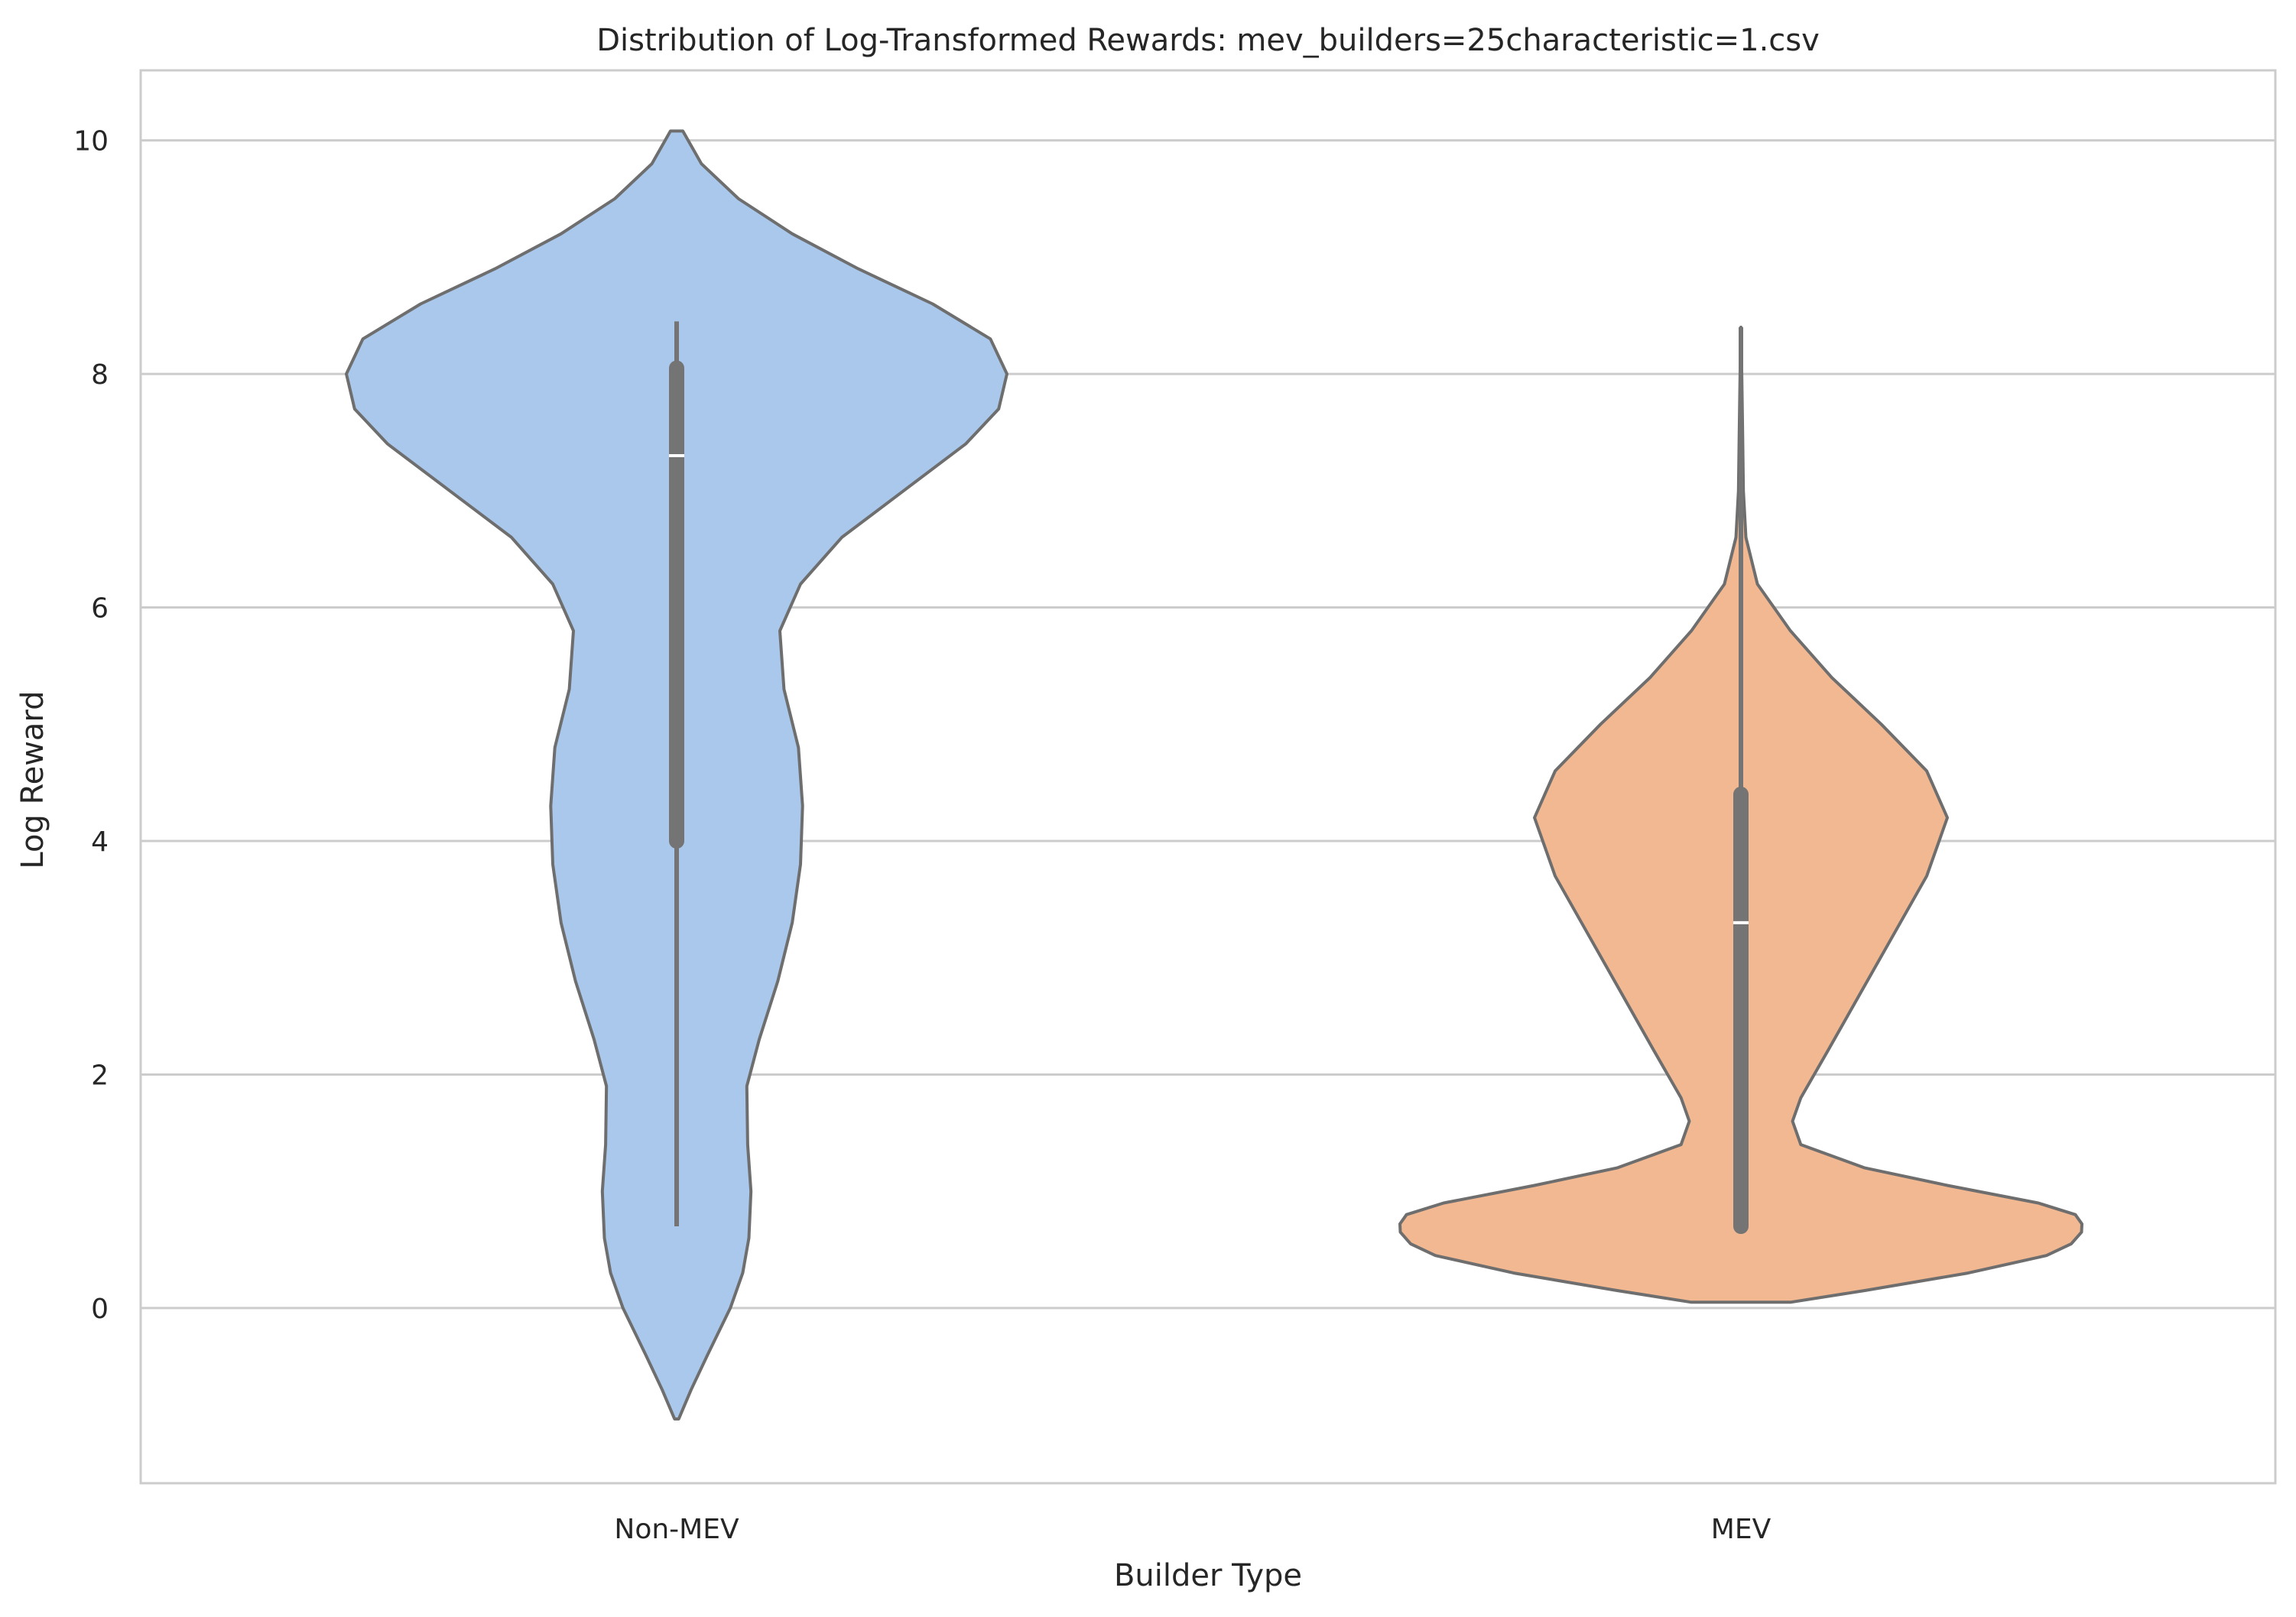 This screenshot has width=2296, height=1617. Describe the element at coordinates (1192, 1529) in the screenshot. I see `x-tick-labels: Non-MEV MEV` at that location.